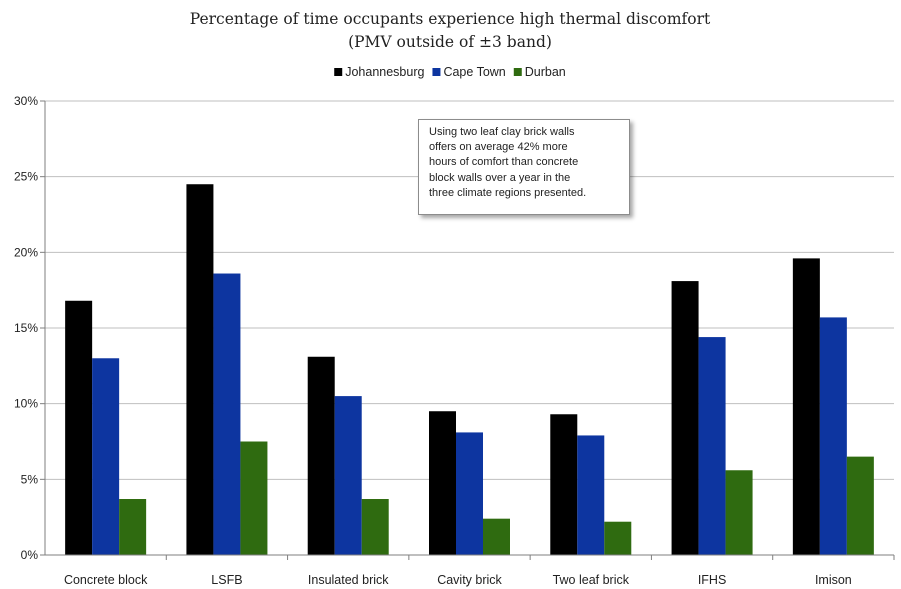 This screenshot has width=901, height=589. I want to click on legend: Johannesburg Cape Town Durban, so click(450, 72).